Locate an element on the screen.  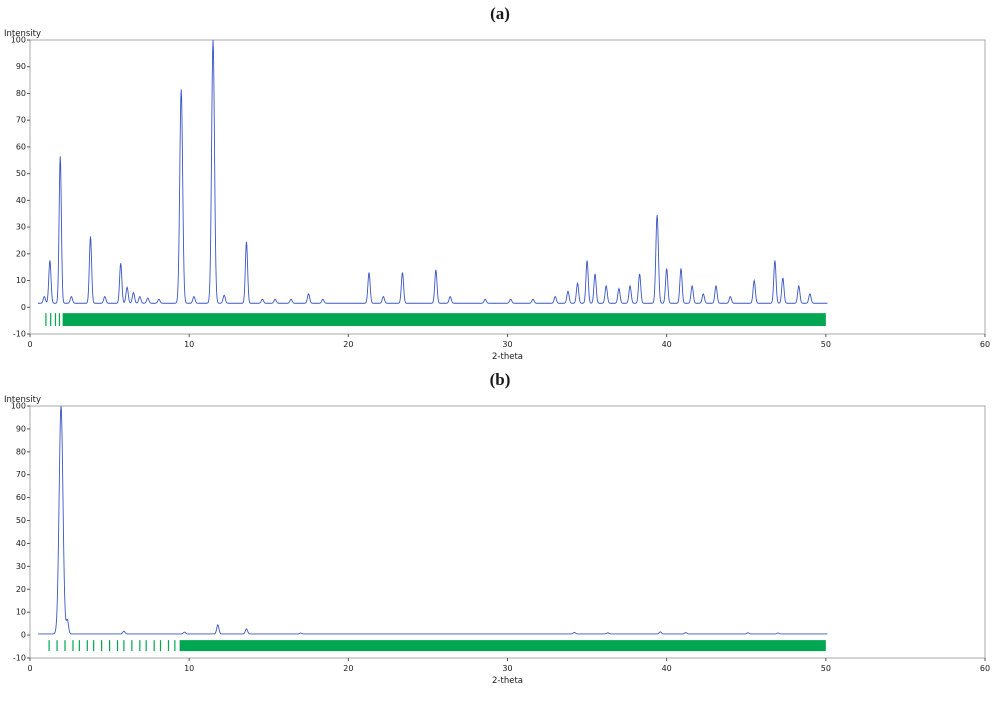
panel-b-title: (b) is located at coordinates (500, 379).